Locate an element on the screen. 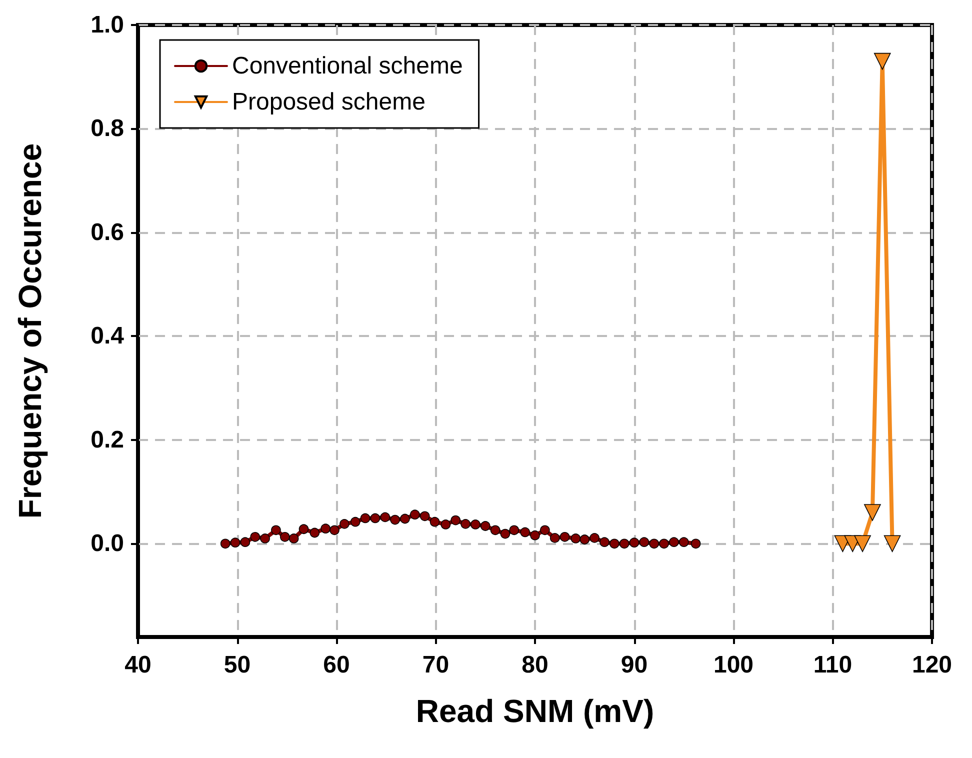 This screenshot has width=972, height=758. x-tick-label: 80 is located at coordinates (535, 665).